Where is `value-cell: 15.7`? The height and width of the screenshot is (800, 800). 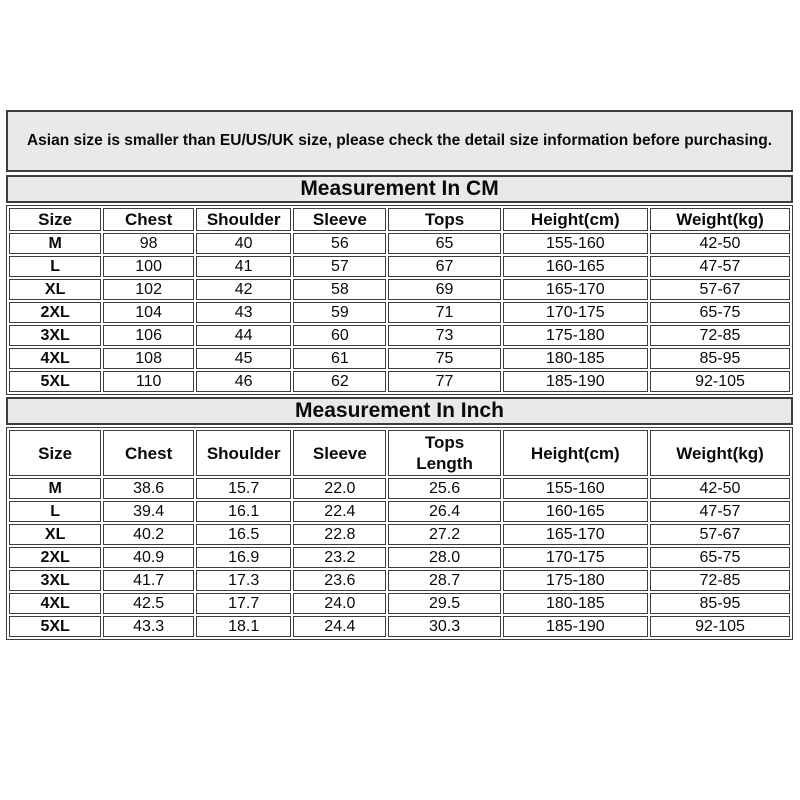 value-cell: 15.7 is located at coordinates (244, 489).